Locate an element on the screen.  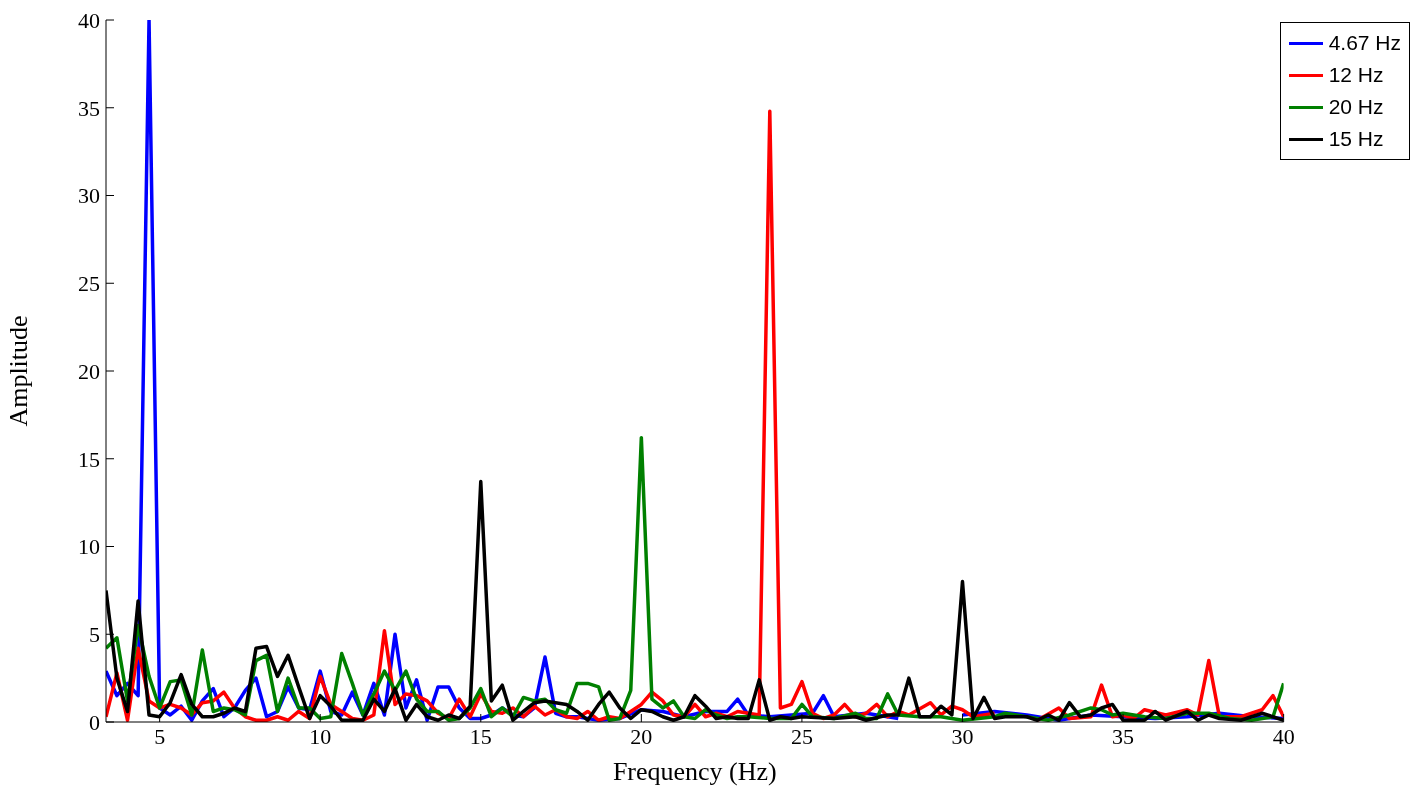
x-tick-label: 30 is located at coordinates (962, 736).